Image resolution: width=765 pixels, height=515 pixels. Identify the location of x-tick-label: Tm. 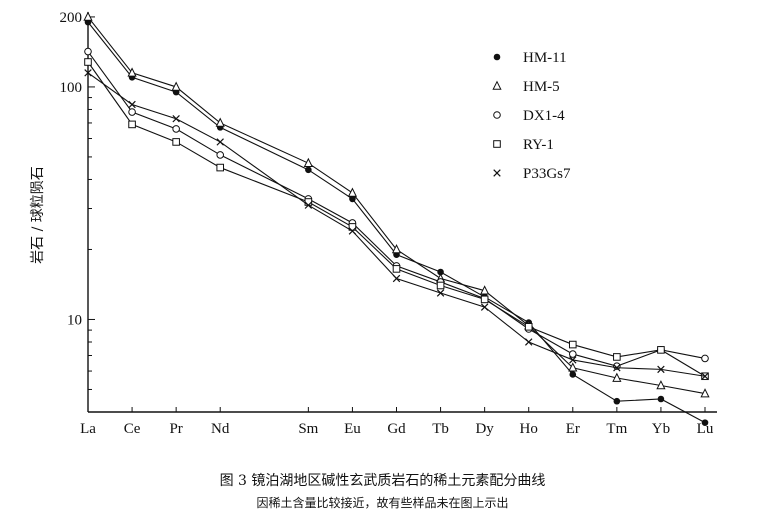
(616, 429).